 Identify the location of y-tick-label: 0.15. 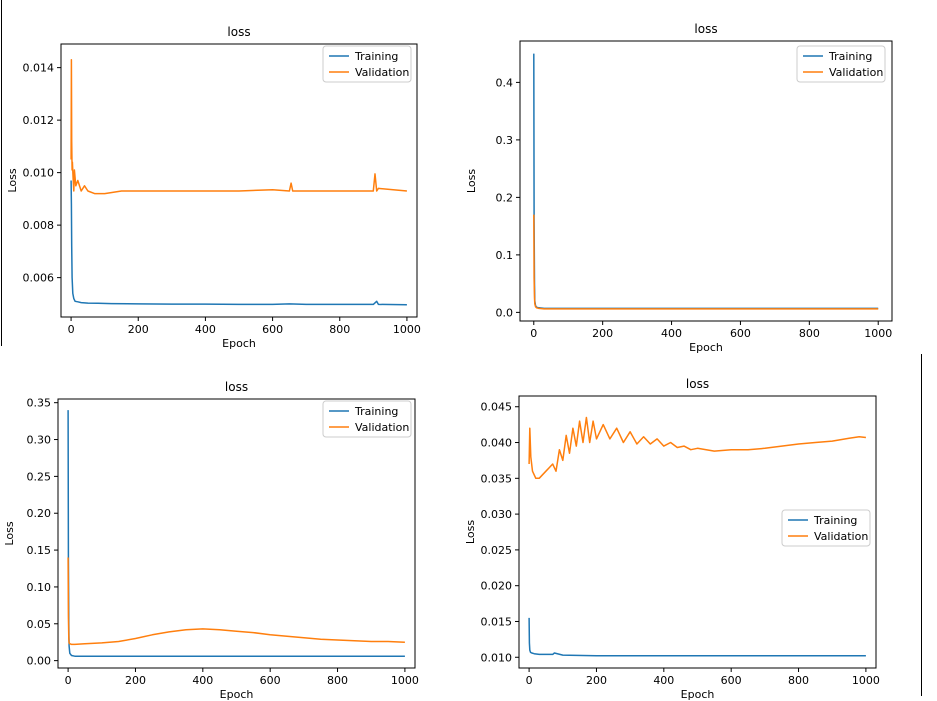
(39, 550).